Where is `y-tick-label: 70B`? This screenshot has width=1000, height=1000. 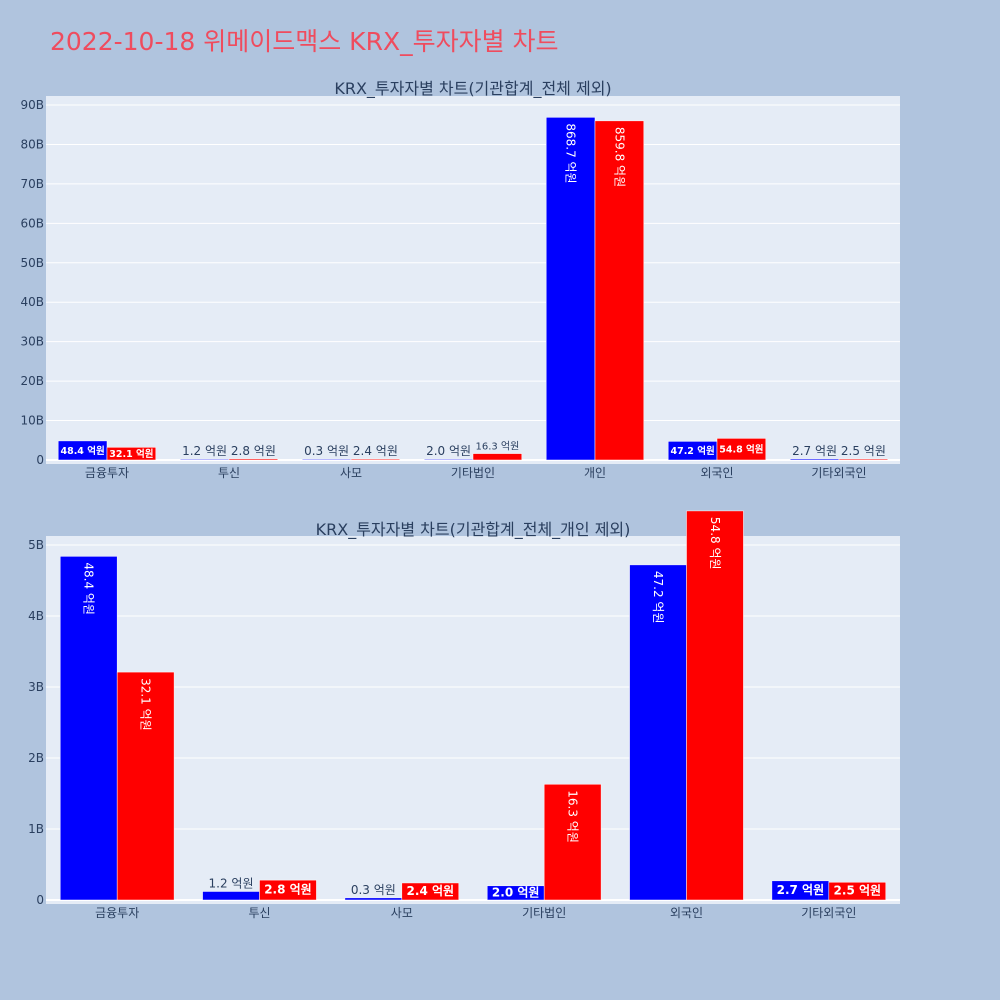 y-tick-label: 70B is located at coordinates (32, 184).